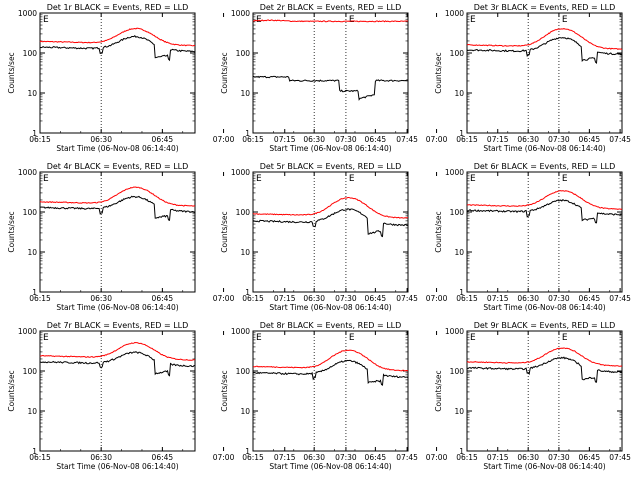 Image resolution: width=640 pixels, height=480 pixels. I want to click on panel-title: Det 2r BLACK = Events, RED = LLD, so click(331, 7).